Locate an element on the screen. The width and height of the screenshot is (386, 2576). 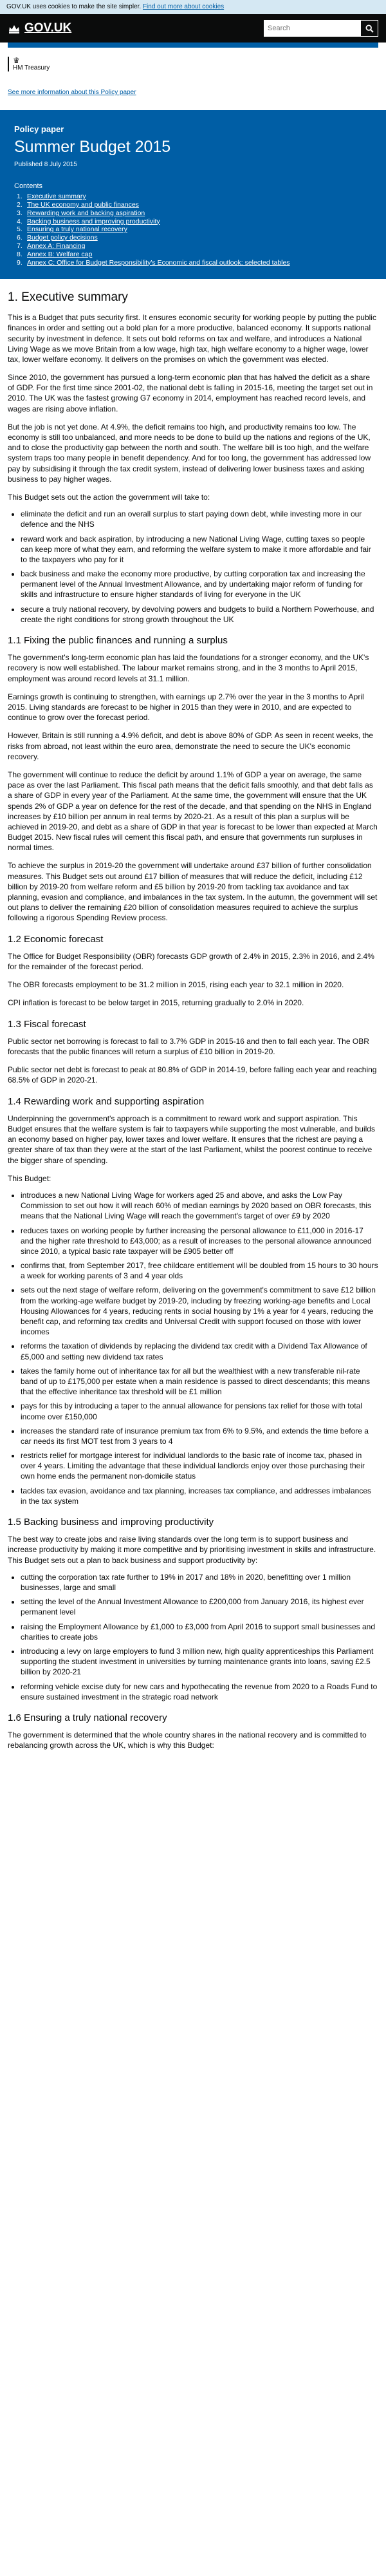
contents-link-budget-policy: Budget policy decisions is located at coordinates (62, 238).